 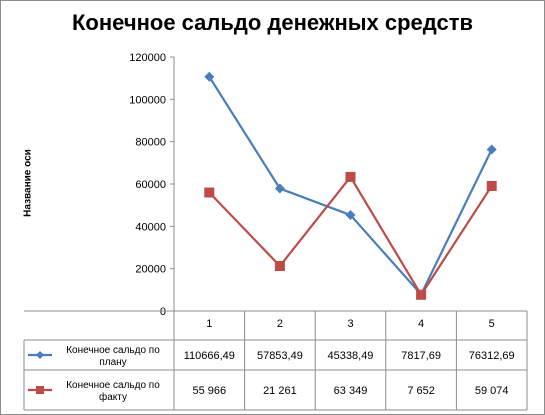 What do you see at coordinates (492, 356) in the screenshot?
I see `data-table-cell: 76312,69` at bounding box center [492, 356].